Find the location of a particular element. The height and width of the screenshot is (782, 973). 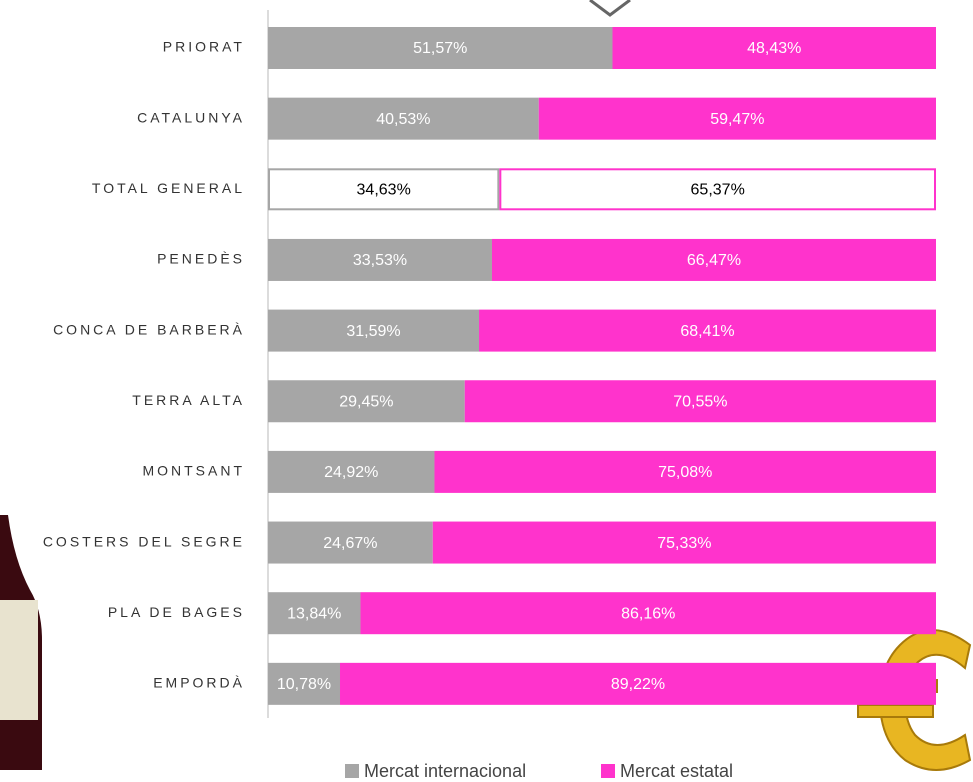

legend-label: Mercat internacional is located at coordinates (445, 771).